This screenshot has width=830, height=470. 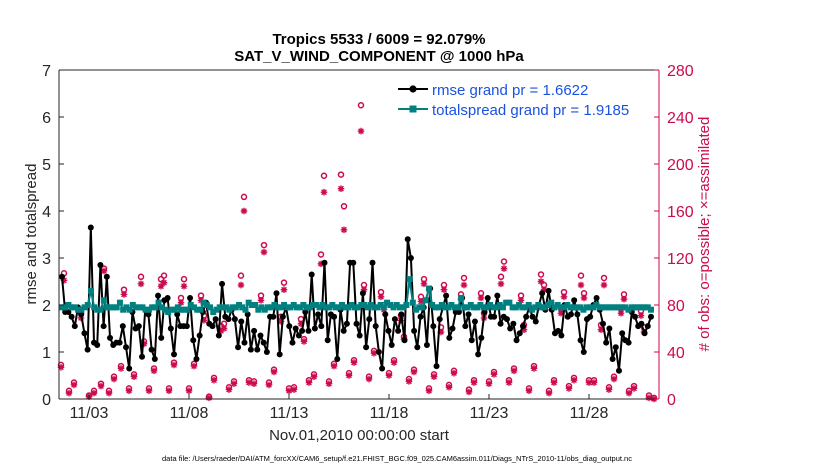 What do you see at coordinates (359, 435) in the screenshot?
I see `x-axis-label: Nov.01,2010 00:00:00 start` at bounding box center [359, 435].